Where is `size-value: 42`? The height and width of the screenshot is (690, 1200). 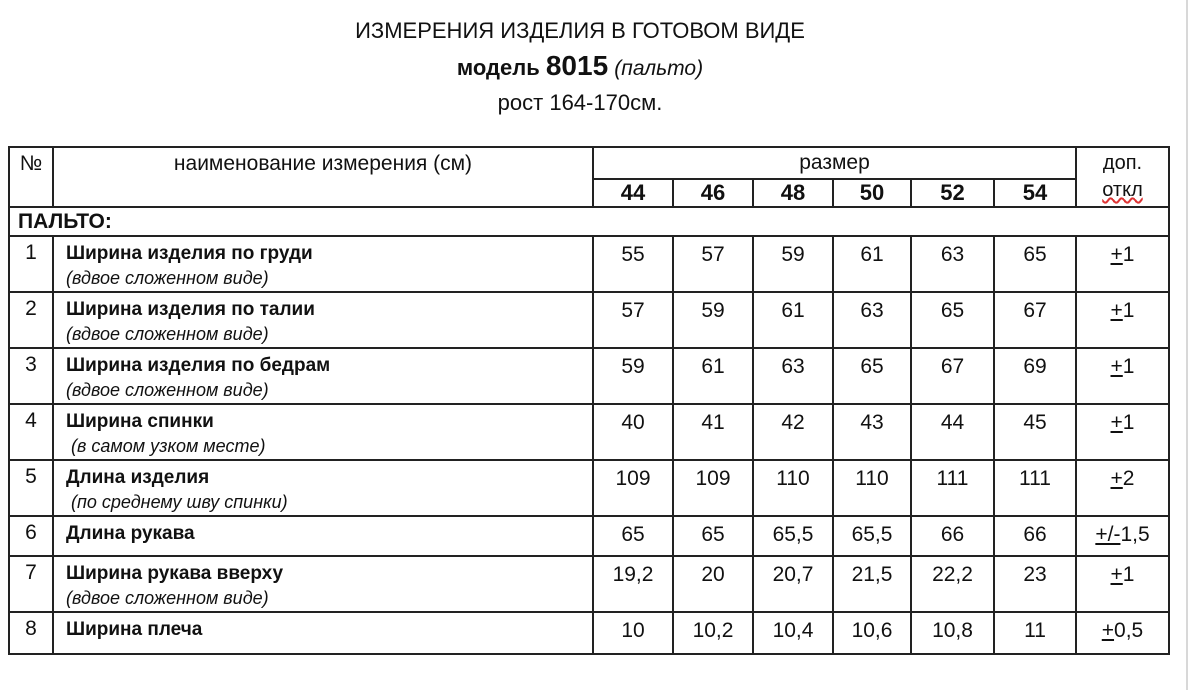
size-value: 42 is located at coordinates (793, 432).